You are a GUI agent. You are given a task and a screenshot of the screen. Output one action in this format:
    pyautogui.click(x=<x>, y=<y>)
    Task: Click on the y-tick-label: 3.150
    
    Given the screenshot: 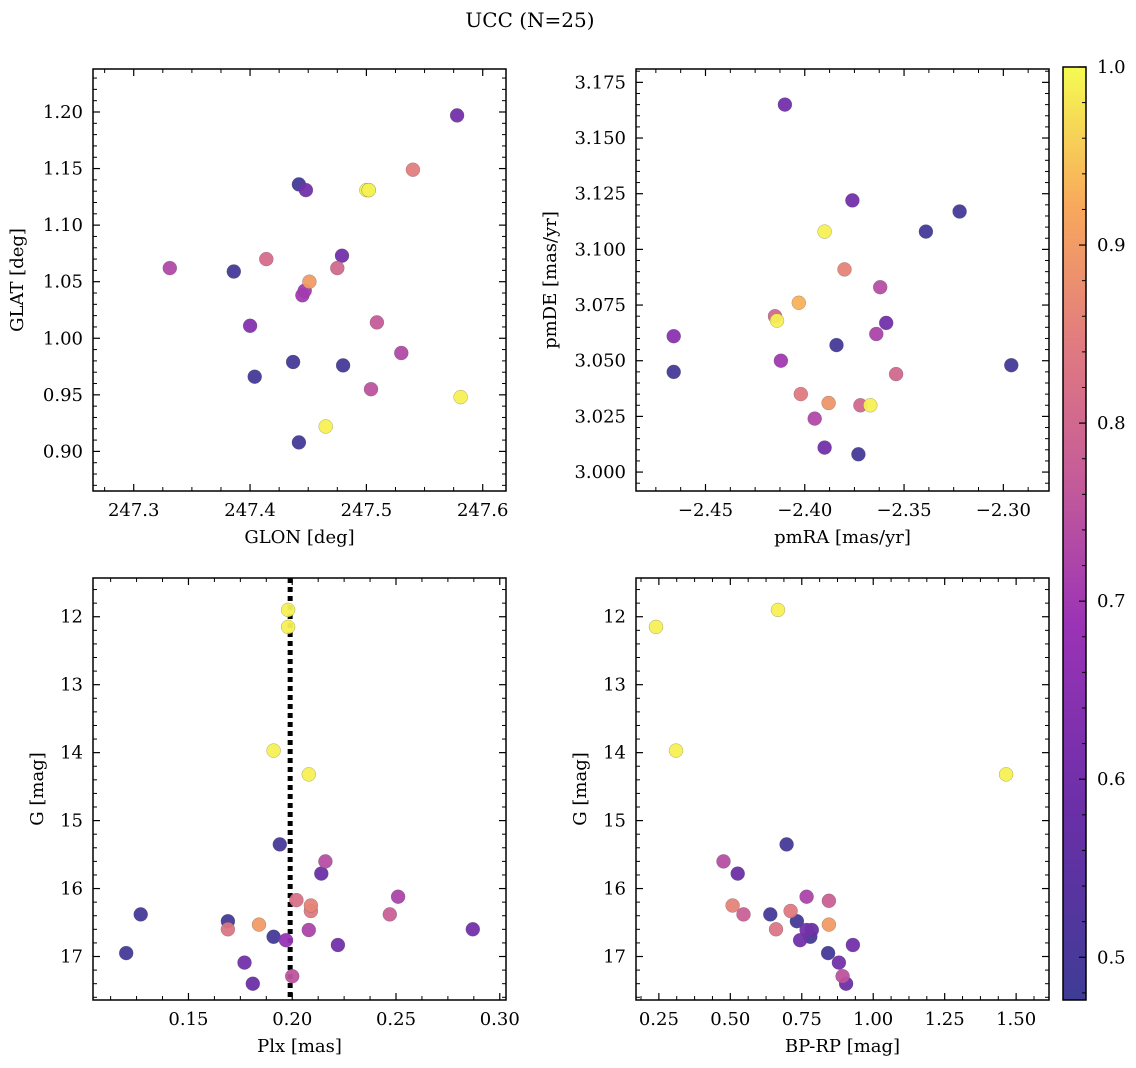 What is the action you would take?
    pyautogui.click(x=600, y=138)
    